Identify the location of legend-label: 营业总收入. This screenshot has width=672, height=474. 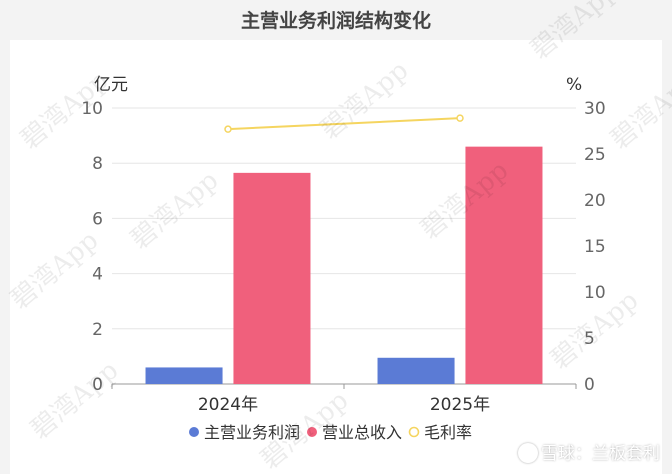
(362, 432).